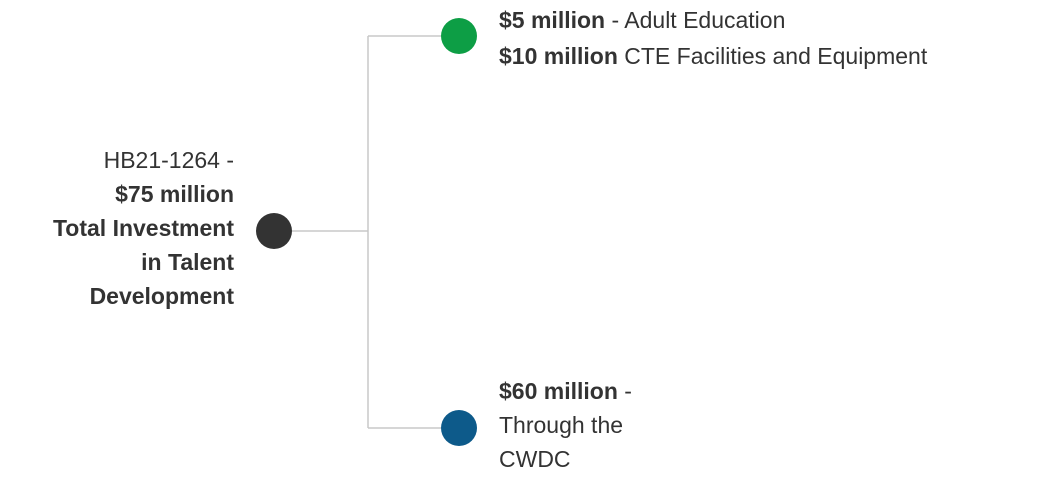  I want to click on bottom-amount-suffix: -, so click(624, 391).